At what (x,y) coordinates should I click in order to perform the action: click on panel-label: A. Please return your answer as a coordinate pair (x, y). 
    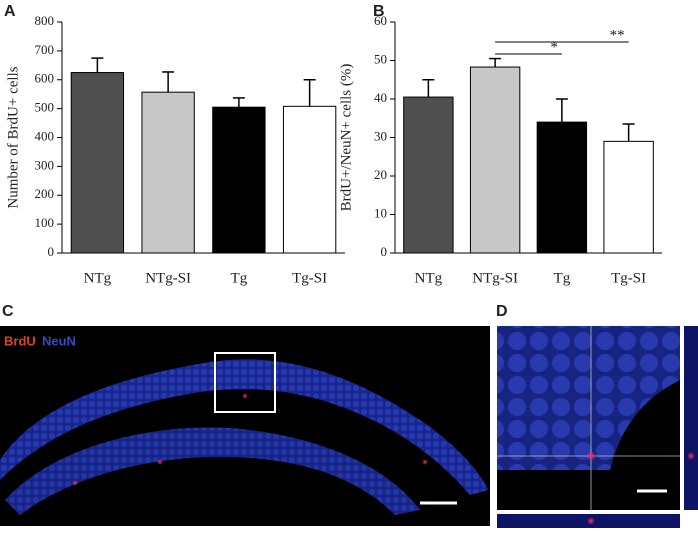
    Looking at the image, I should click on (10, 11).